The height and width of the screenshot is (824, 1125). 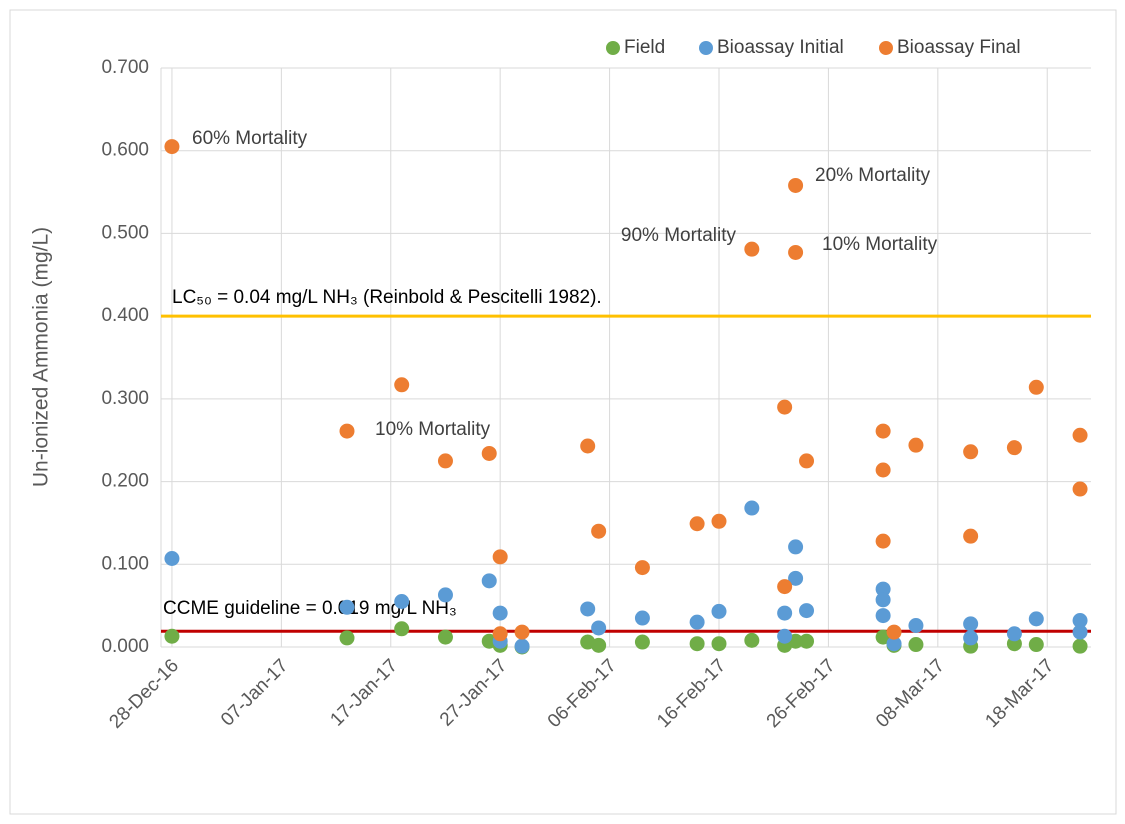 I want to click on annotation: 90% Mortality, so click(x=679, y=235).